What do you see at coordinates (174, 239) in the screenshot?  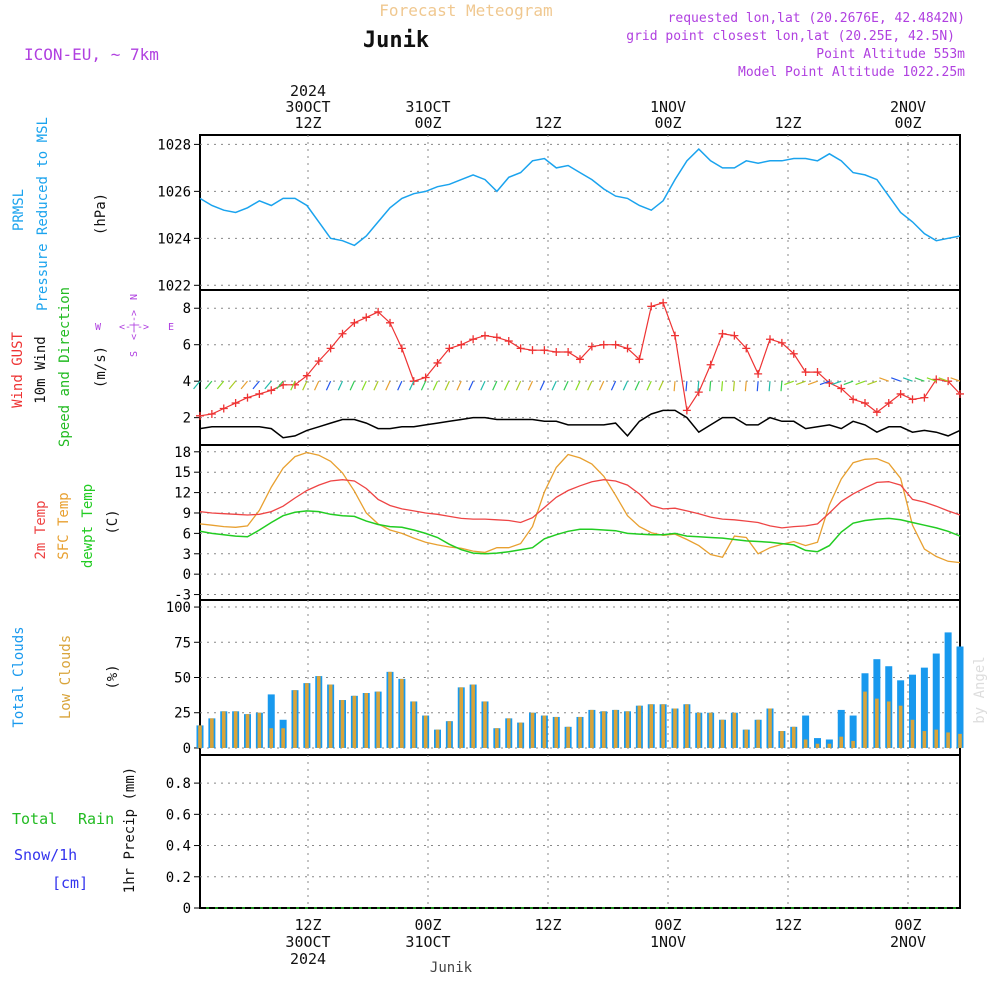 I see `pressure-tick-label: 1024` at bounding box center [174, 239].